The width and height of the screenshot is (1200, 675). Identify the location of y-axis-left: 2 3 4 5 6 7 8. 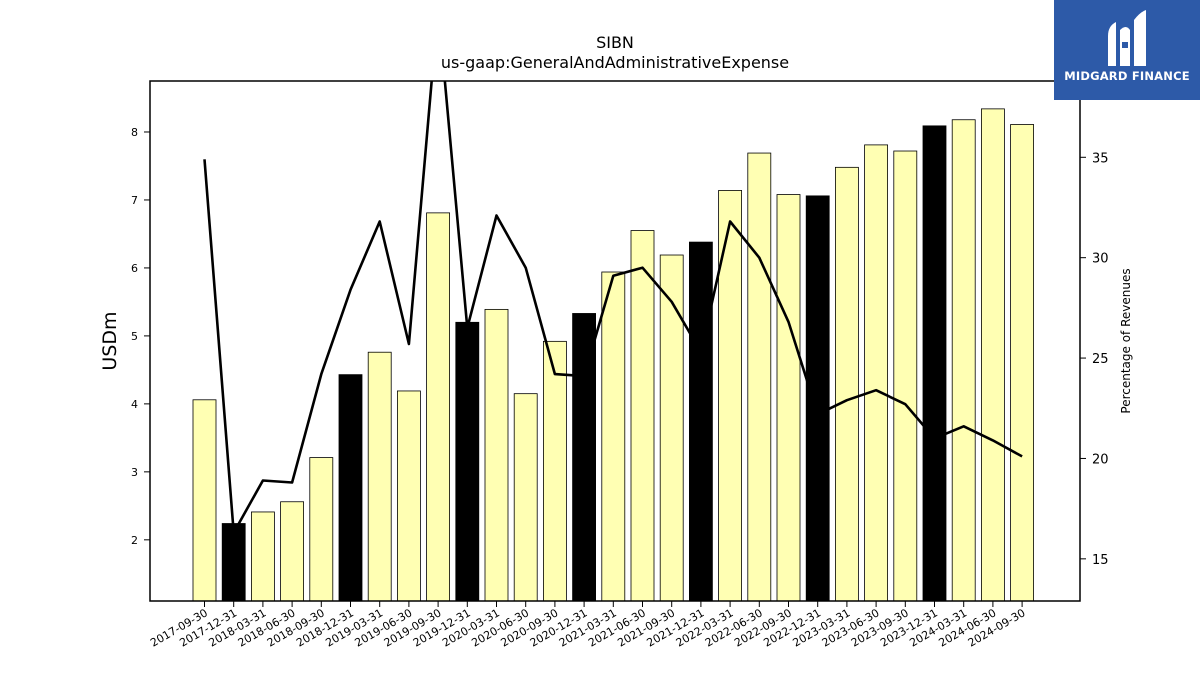
(140, 336).